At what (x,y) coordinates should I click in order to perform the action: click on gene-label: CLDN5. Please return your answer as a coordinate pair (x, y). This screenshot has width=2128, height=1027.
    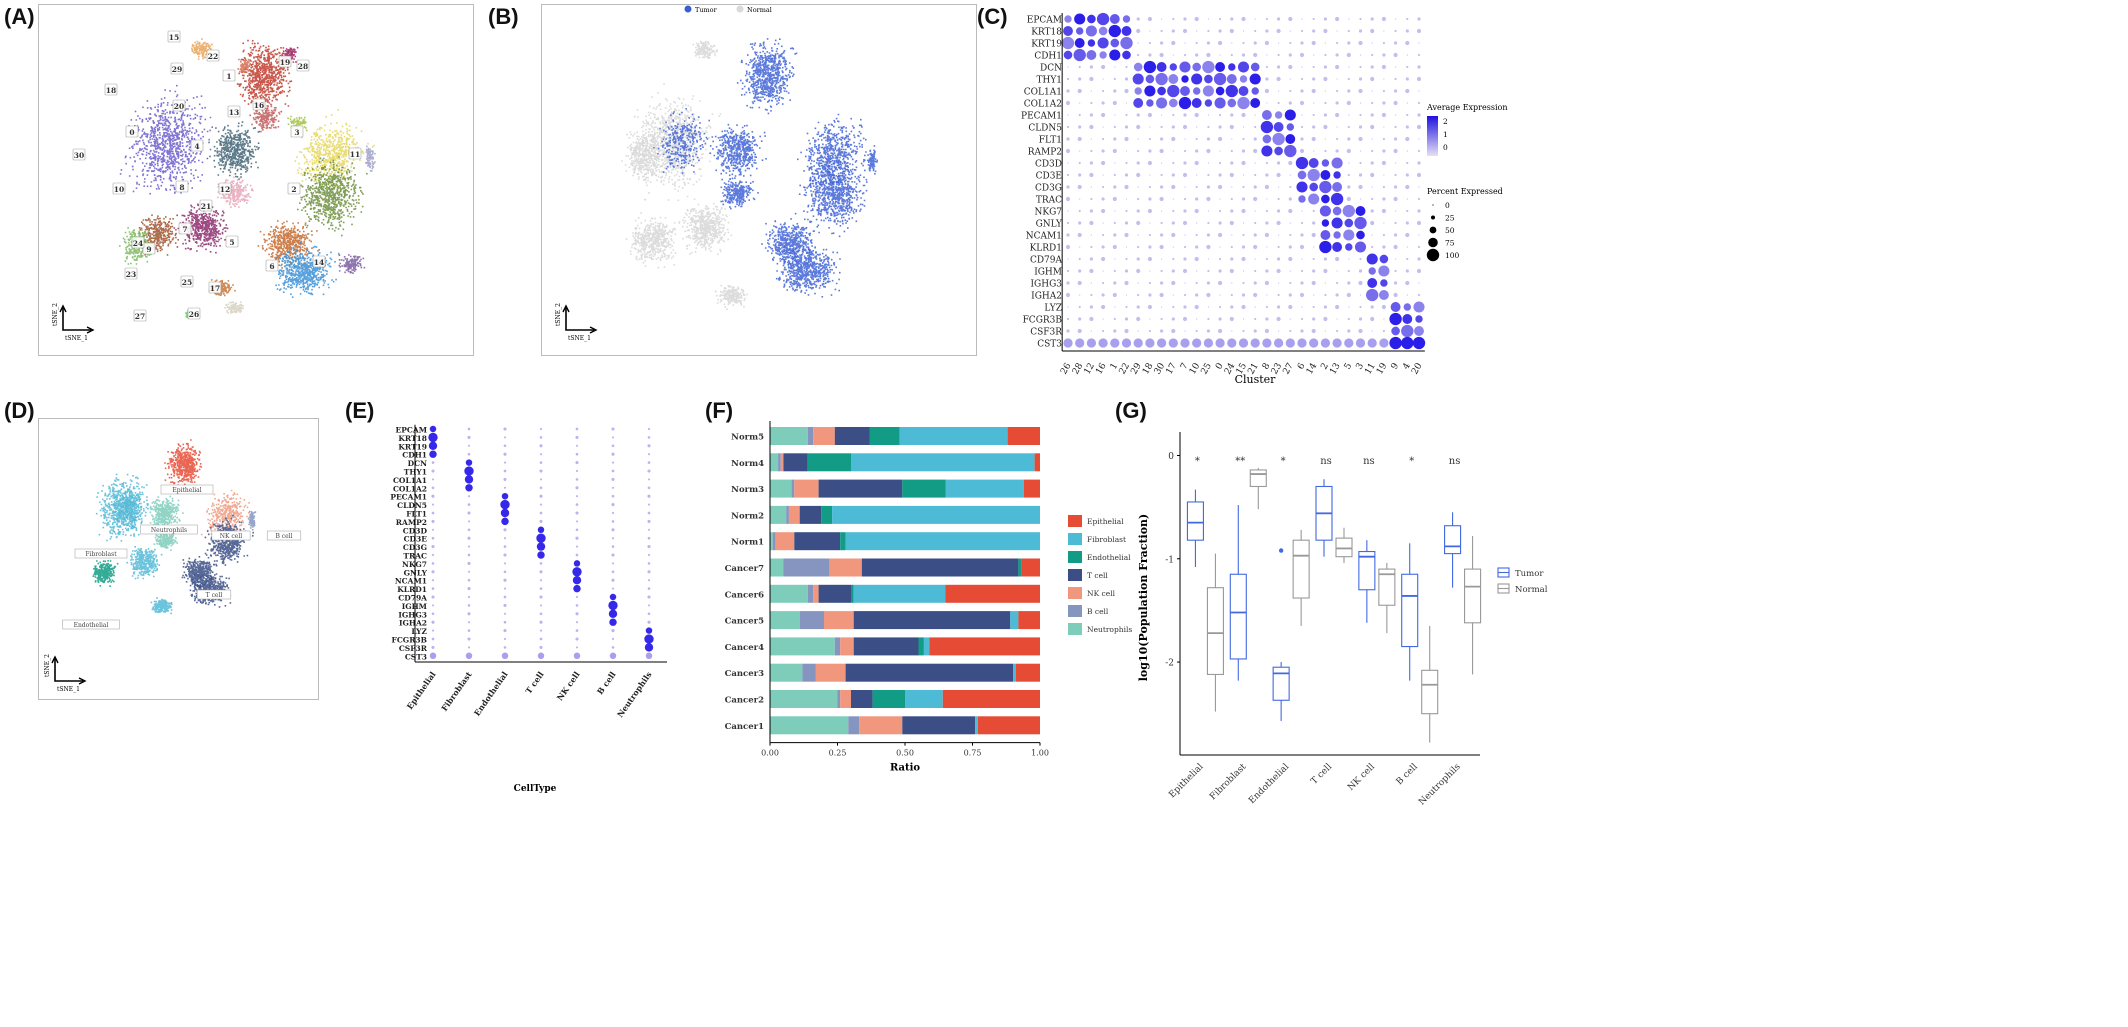
    Looking at the image, I should click on (412, 505).